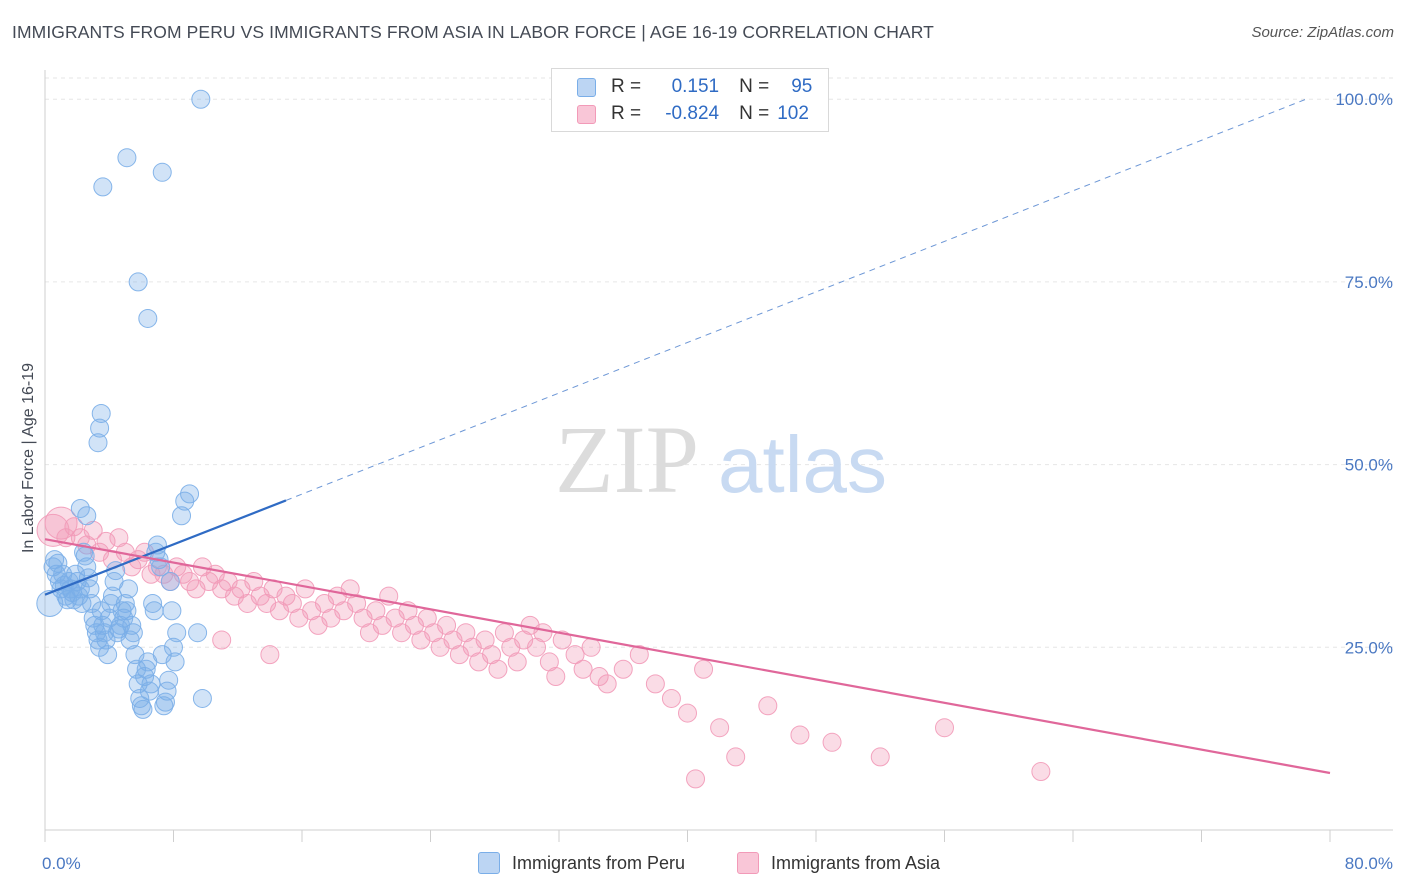 This screenshot has width=1406, height=892. Describe the element at coordinates (1369, 282) in the screenshot. I see `y-tick-label: 75.0%` at that location.